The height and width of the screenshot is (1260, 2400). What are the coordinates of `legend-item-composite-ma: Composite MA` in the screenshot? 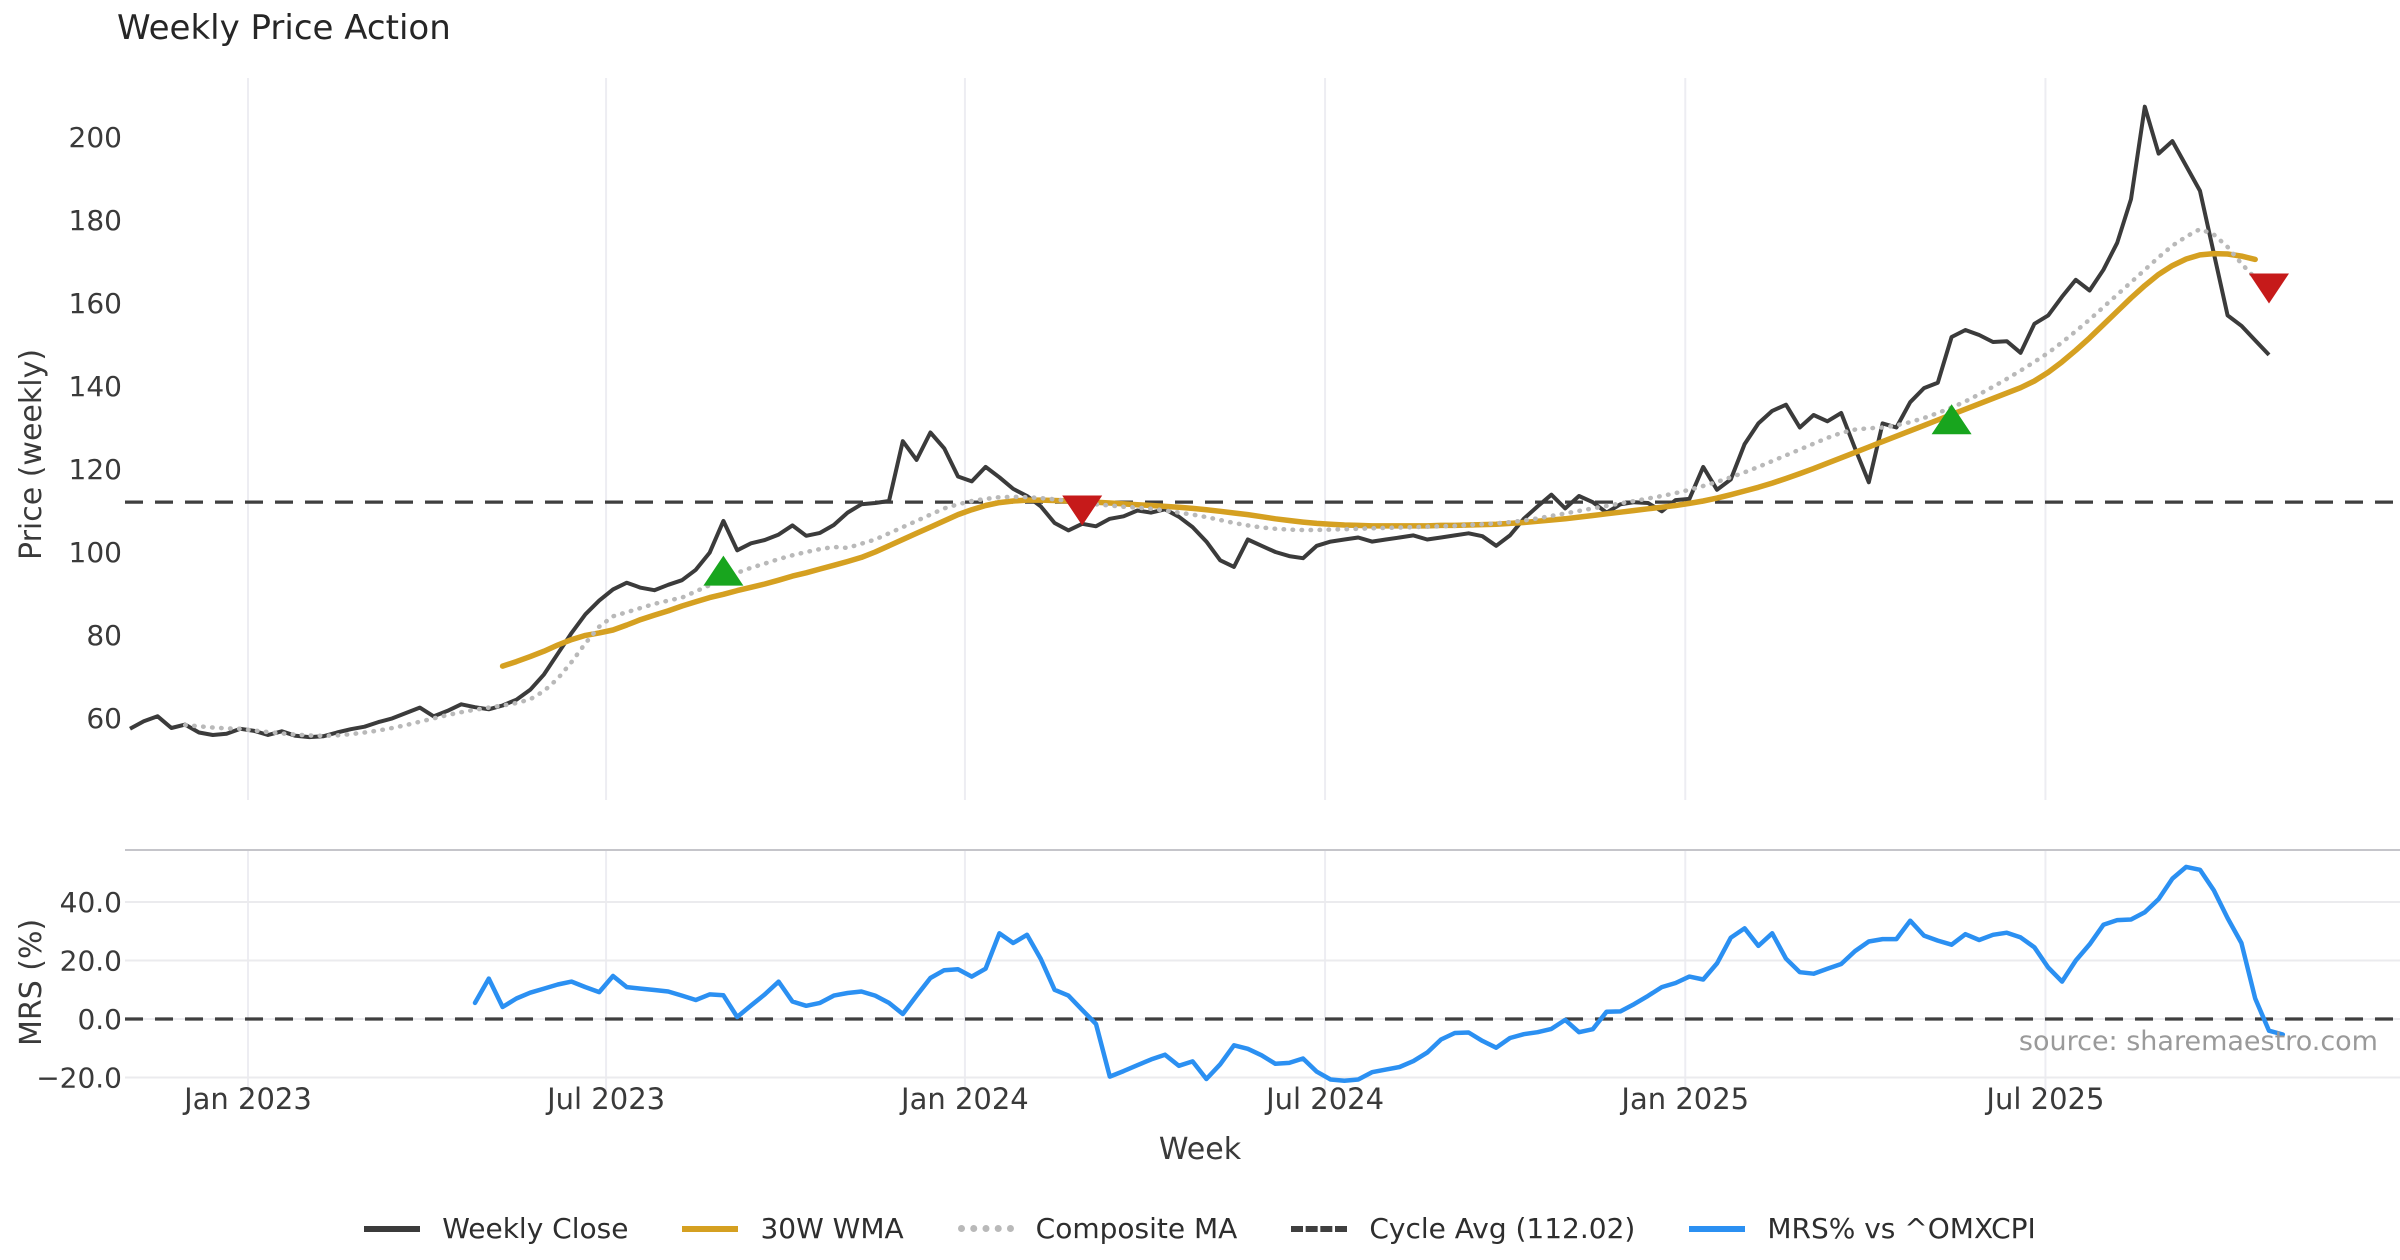 It's located at (1097, 1228).